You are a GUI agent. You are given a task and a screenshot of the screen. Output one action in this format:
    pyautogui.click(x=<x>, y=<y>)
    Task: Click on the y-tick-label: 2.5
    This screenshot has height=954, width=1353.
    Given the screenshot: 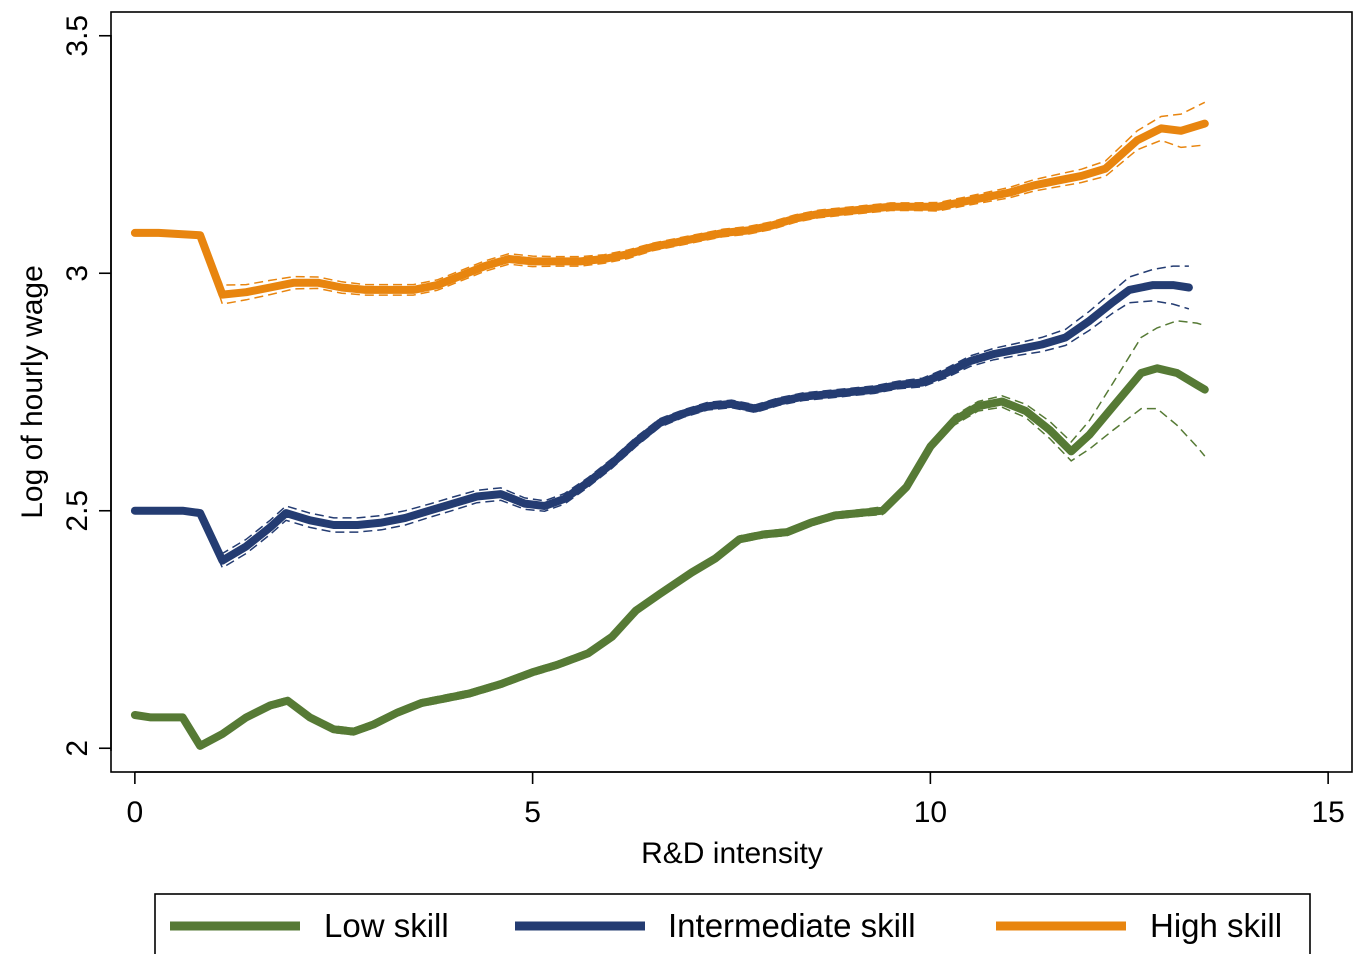 What is the action you would take?
    pyautogui.click(x=77, y=511)
    